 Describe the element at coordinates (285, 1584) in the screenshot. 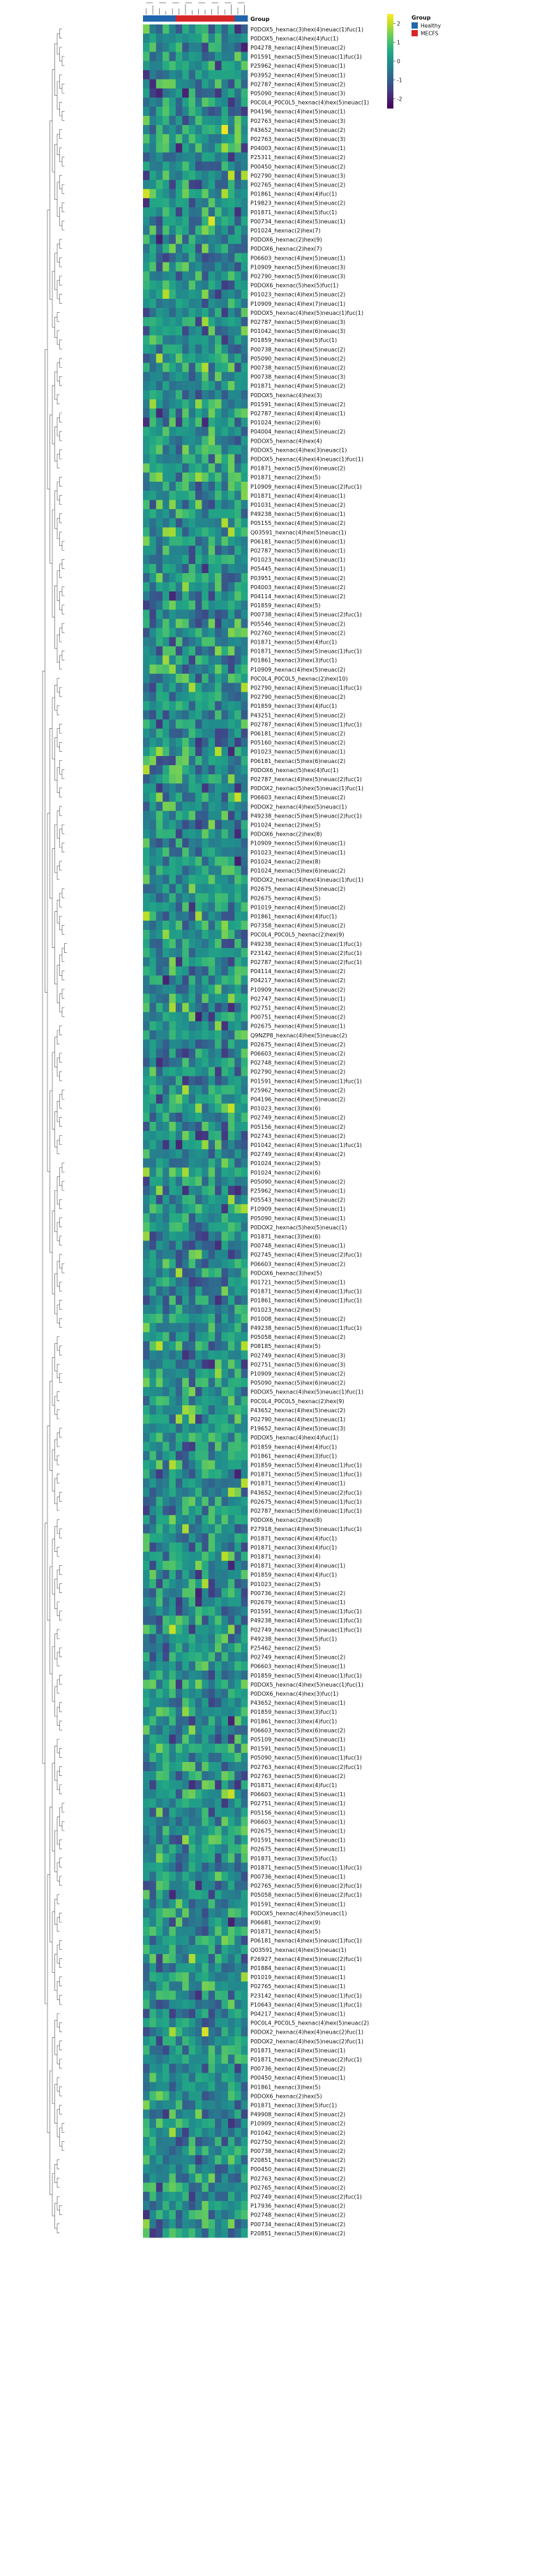

I see `row-label: P01023_hexnac(2)hex(5)` at that location.